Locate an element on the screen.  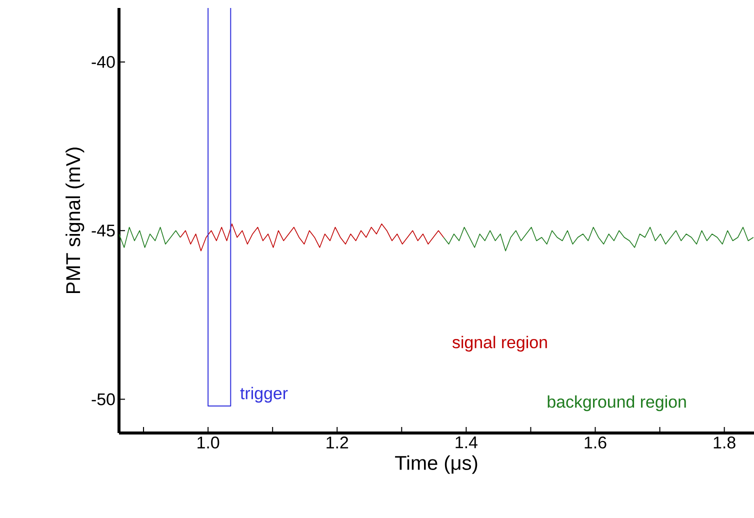
series-label: trigger is located at coordinates (264, 394).